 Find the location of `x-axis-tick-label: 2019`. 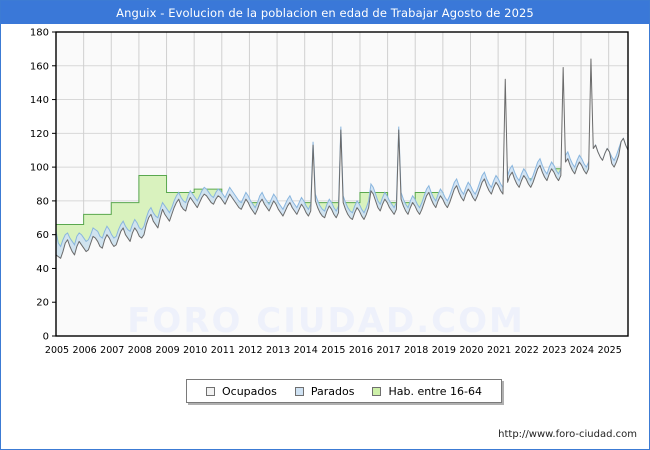

x-axis-tick-label: 2019 is located at coordinates (444, 350).